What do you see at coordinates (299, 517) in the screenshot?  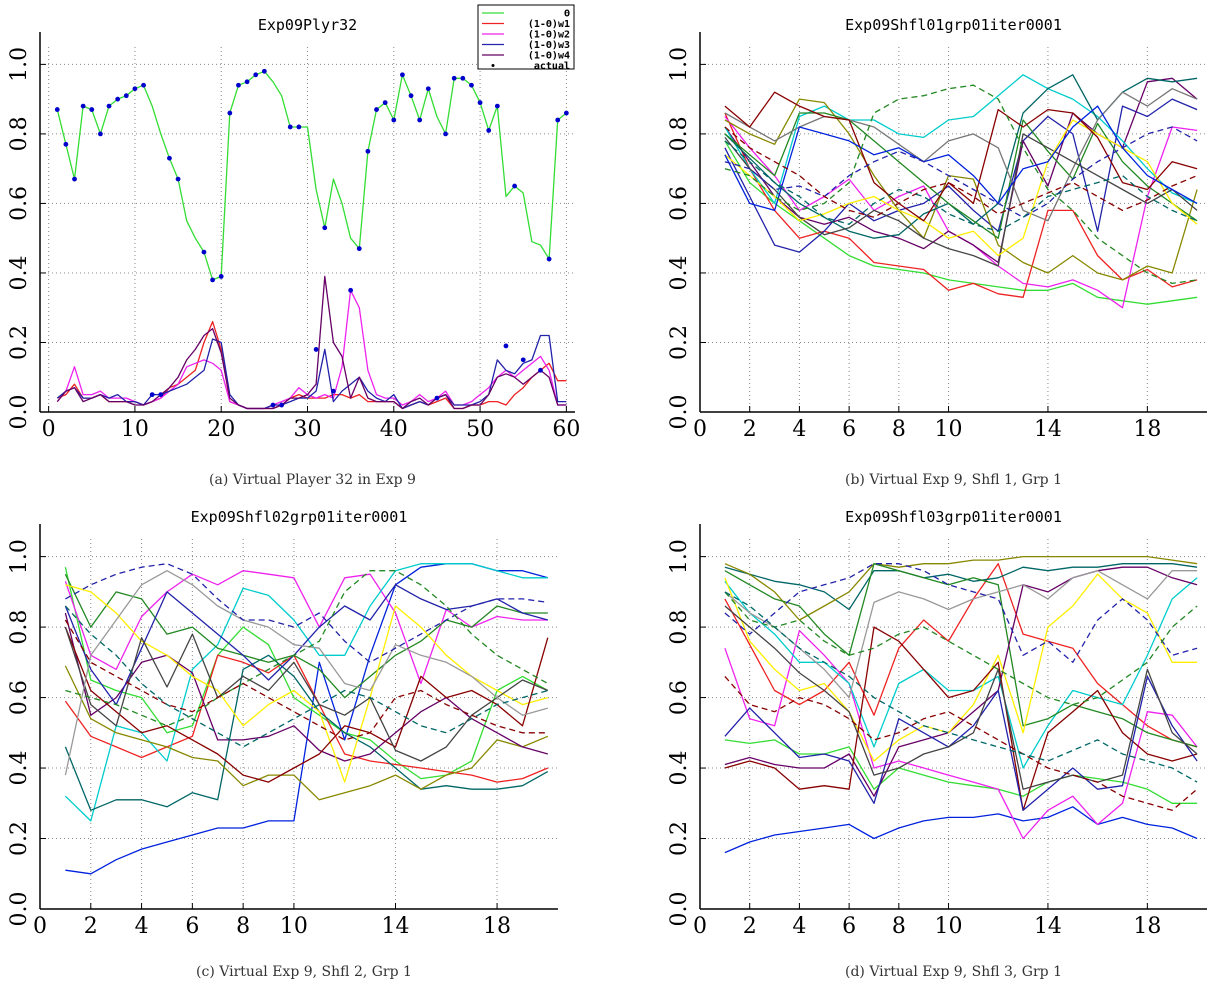 I see `chart-title: Exp09Shfl02grp01iter0001` at bounding box center [299, 517].